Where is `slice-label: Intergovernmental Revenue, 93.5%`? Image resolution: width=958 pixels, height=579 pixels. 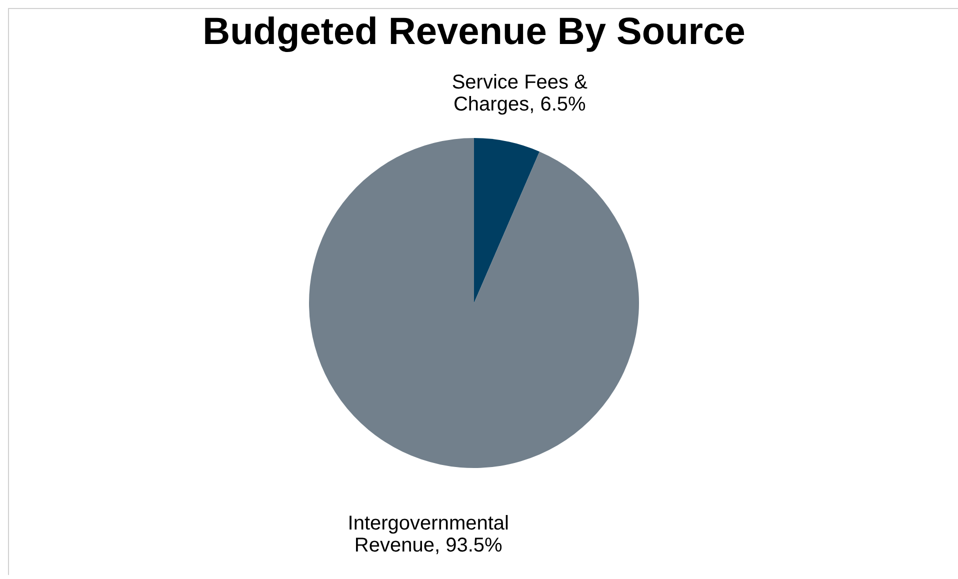
slice-label: Intergovernmental Revenue, 93.5% is located at coordinates (428, 534).